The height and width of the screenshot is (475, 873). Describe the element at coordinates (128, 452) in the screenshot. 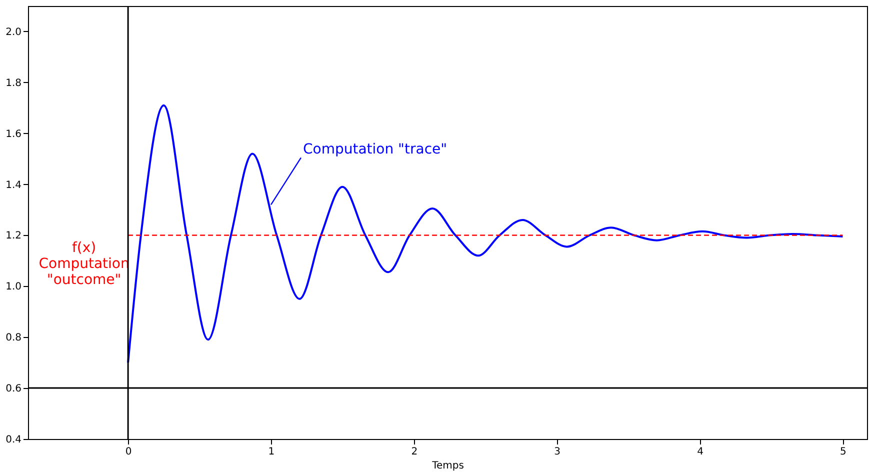

I see `x-tick-label: 0` at that location.